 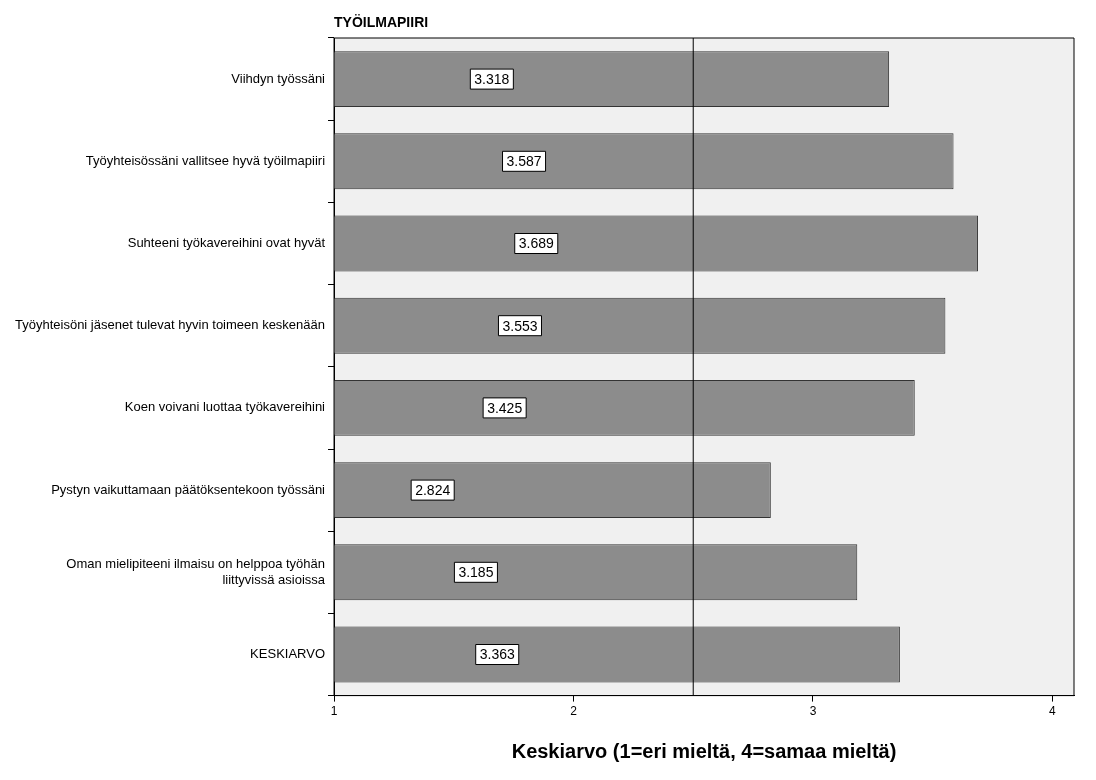 What do you see at coordinates (433, 489) in the screenshot?
I see `data-label: 2.824` at bounding box center [433, 489].